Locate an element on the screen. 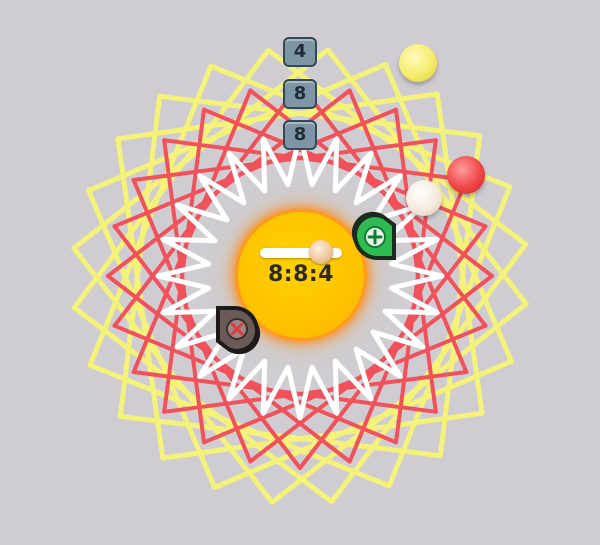  yellow-planet-ball is located at coordinates (418, 63).